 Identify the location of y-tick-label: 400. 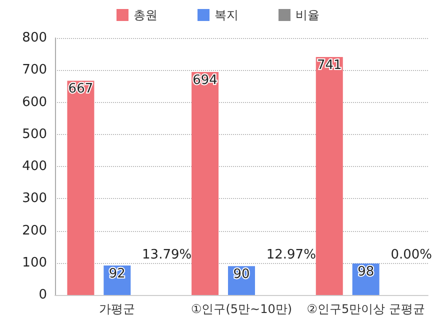
(34, 166).